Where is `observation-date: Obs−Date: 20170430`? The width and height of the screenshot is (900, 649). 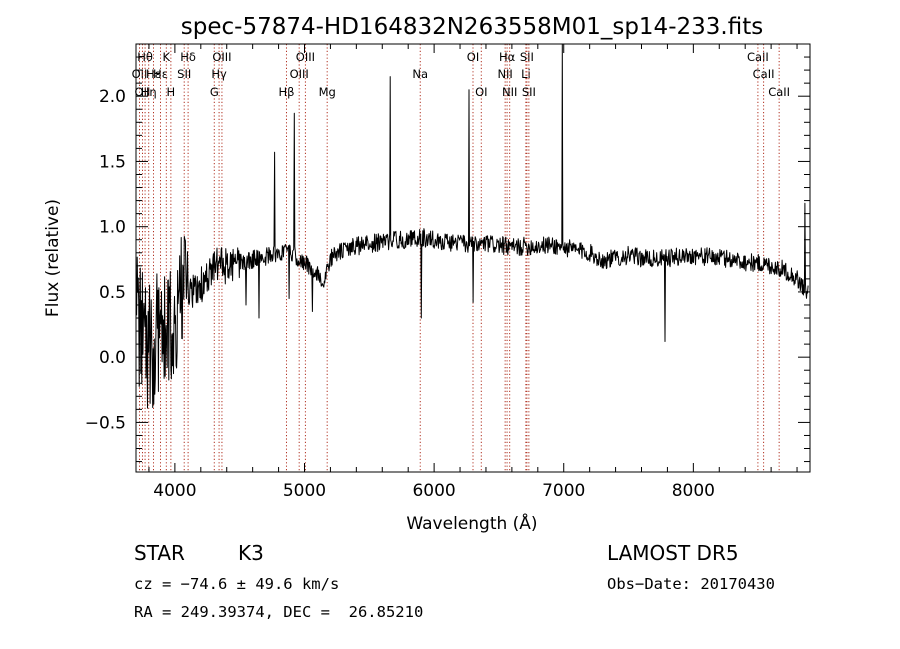 observation-date: Obs−Date: 20170430 is located at coordinates (691, 584).